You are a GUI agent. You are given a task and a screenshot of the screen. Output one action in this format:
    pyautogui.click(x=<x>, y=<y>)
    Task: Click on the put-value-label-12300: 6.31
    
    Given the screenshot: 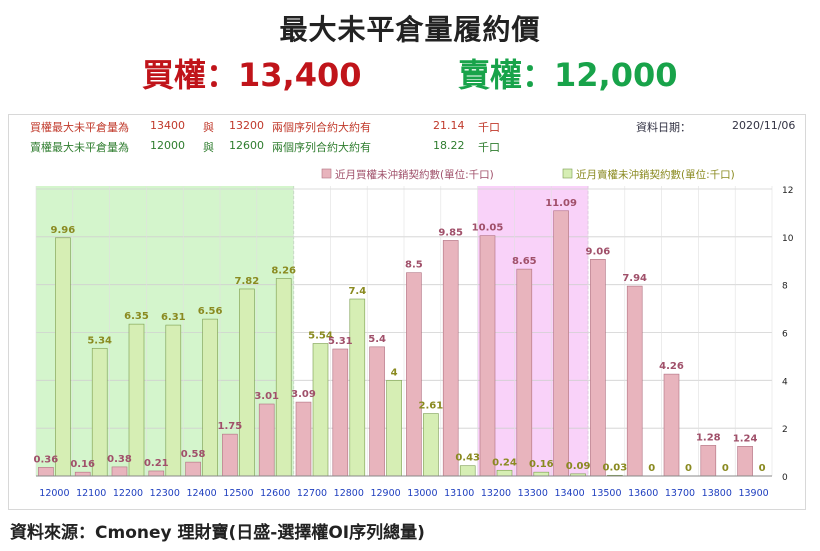 What is the action you would take?
    pyautogui.click(x=173, y=317)
    